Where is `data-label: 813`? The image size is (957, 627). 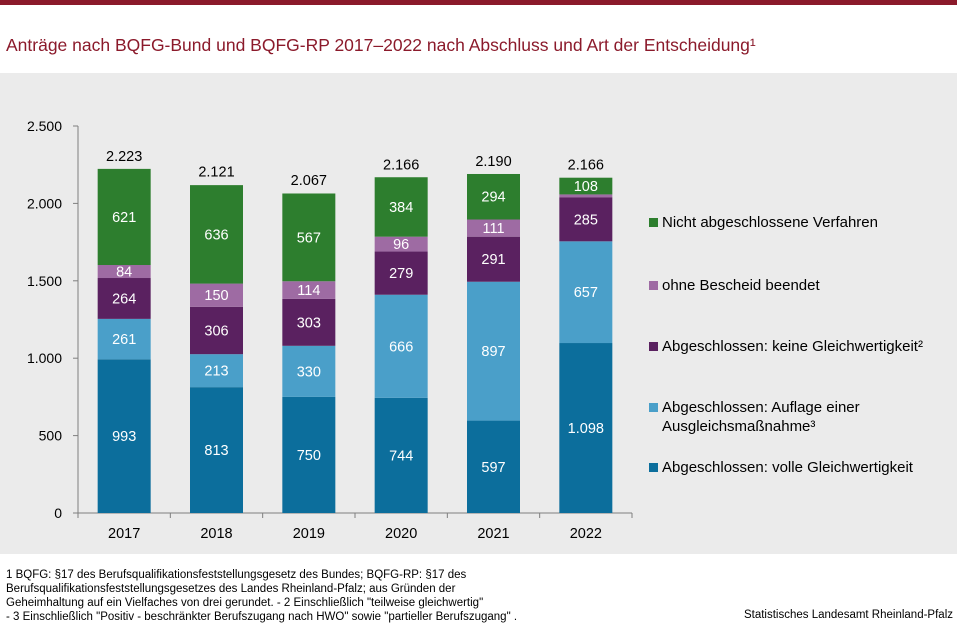
data-label: 813 is located at coordinates (216, 451).